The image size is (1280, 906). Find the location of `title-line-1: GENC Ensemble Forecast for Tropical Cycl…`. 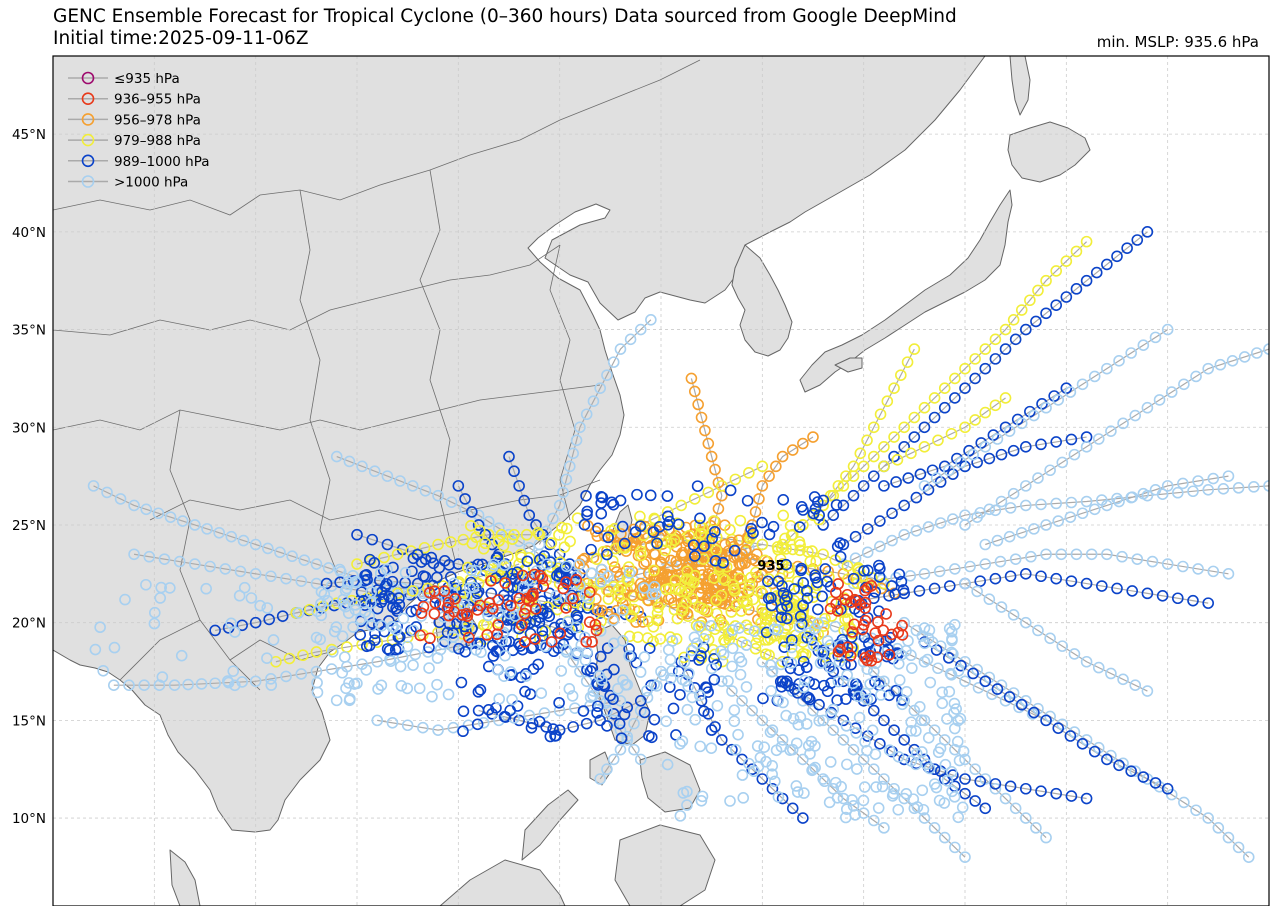

title-line-1: GENC Ensemble Forecast for Tropical Cycl… is located at coordinates (505, 16).